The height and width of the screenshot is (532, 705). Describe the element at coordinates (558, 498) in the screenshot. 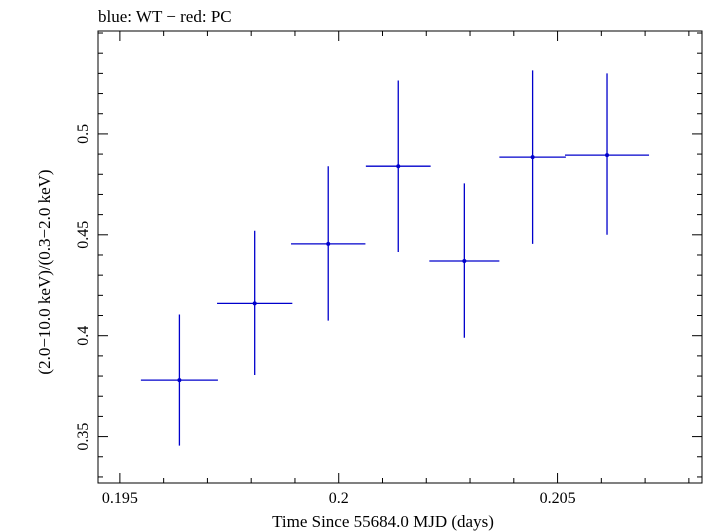

I see `x-tick-label: 0.205` at that location.